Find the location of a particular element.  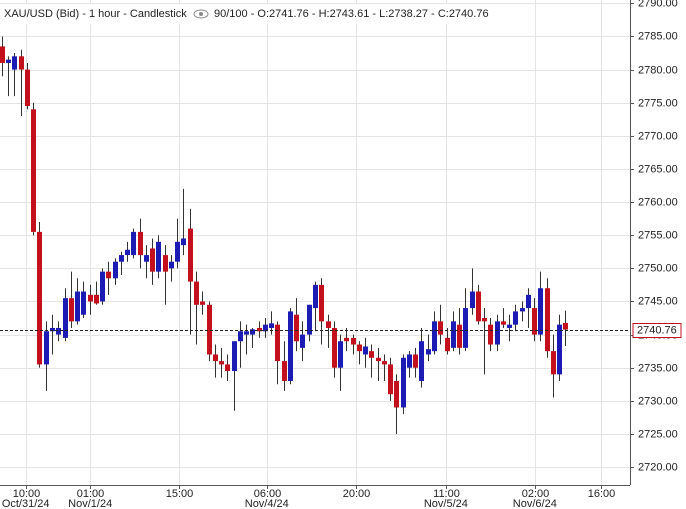

header-bg is located at coordinates (245, 14).